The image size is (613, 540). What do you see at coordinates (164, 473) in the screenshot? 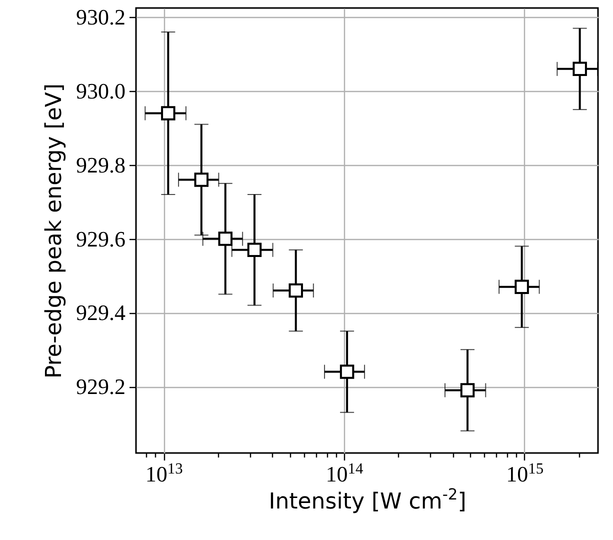
I see `x-tick-label: 10$^{13}$` at bounding box center [164, 473].